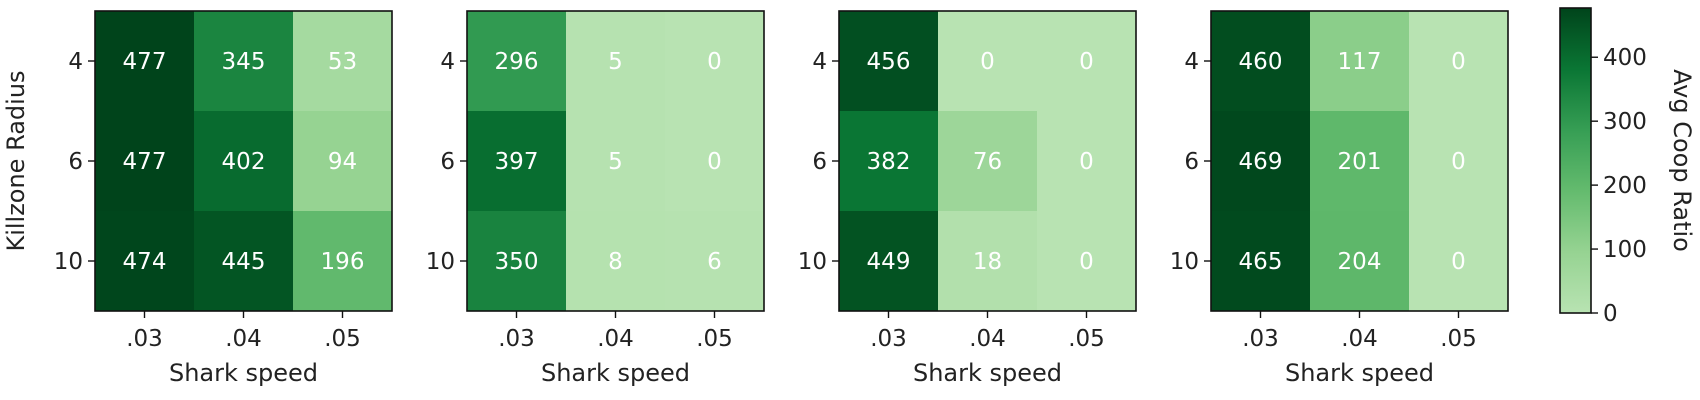  What do you see at coordinates (16, 160) in the screenshot?
I see `y-axis-label: Killzone Radius` at bounding box center [16, 160].